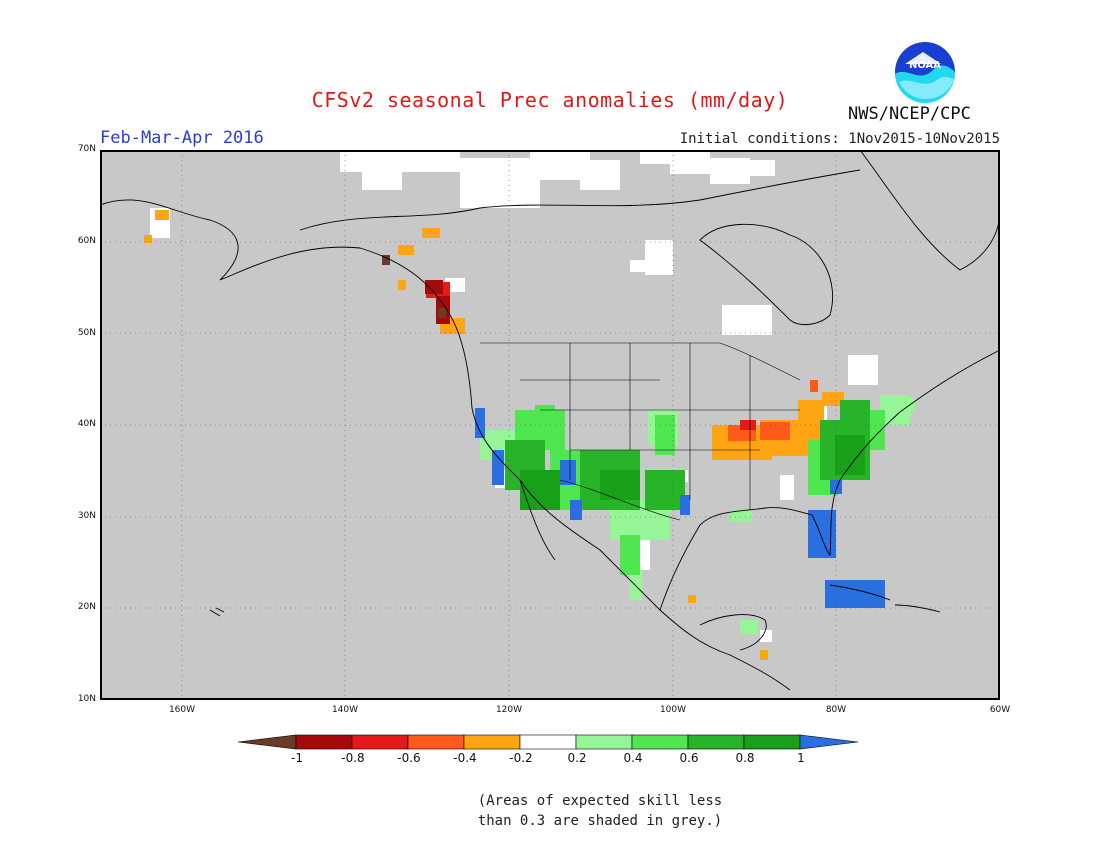  Describe the element at coordinates (86, 149) in the screenshot. I see `lat-label: 70N` at that location.